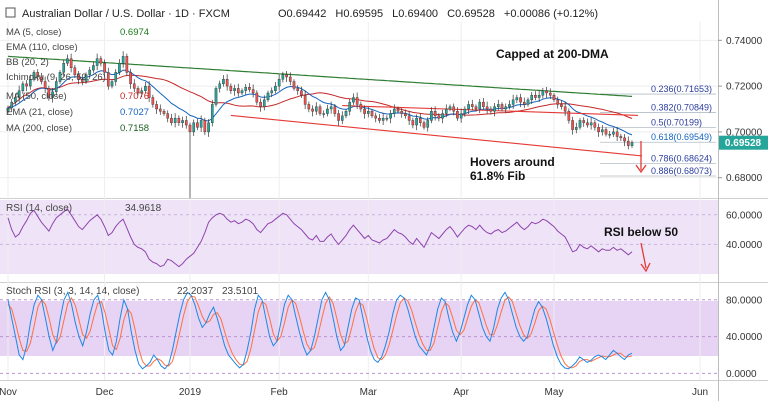 Image resolution: width=768 pixels, height=401 pixels. What do you see at coordinates (105, 392) in the screenshot?
I see `x-tick-label: Dec` at bounding box center [105, 392].